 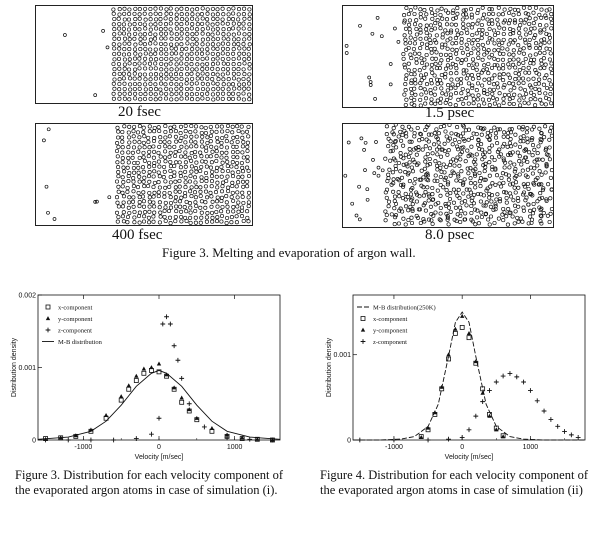 What do you see at coordinates (390, 319) in the screenshot?
I see `legend-label: x-component` at bounding box center [390, 319].